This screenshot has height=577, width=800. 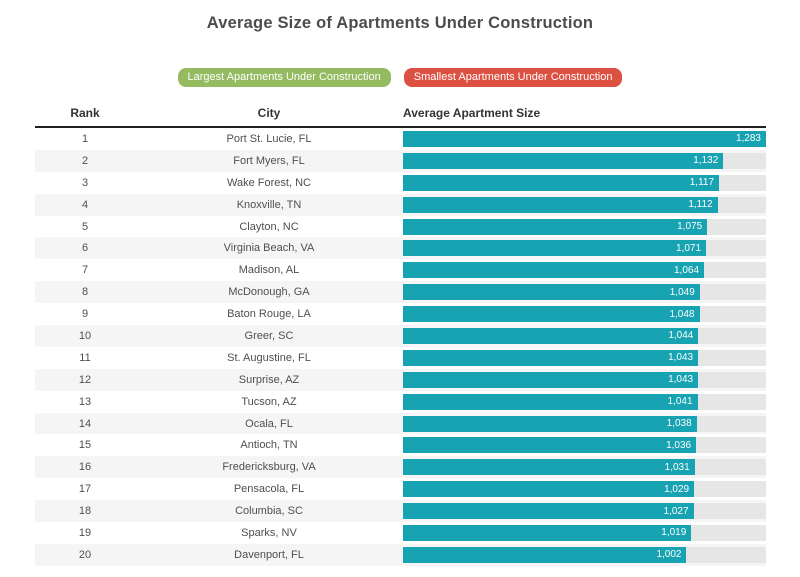 What do you see at coordinates (85, 554) in the screenshot?
I see `rank-cell: 20` at bounding box center [85, 554].